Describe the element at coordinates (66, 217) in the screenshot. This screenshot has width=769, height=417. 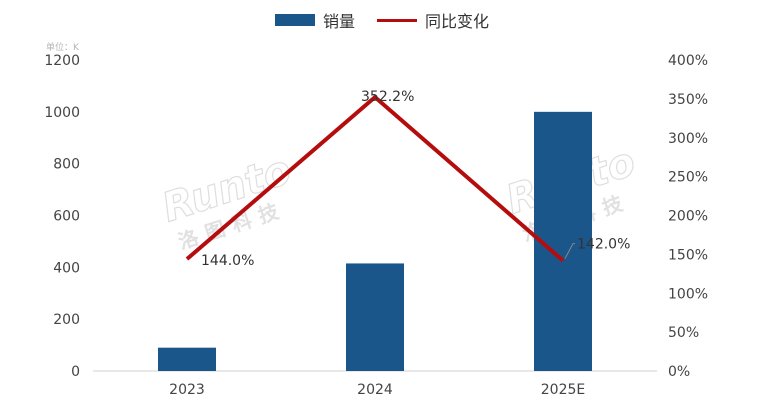
I see `y-left-tick-label: 600` at that location.